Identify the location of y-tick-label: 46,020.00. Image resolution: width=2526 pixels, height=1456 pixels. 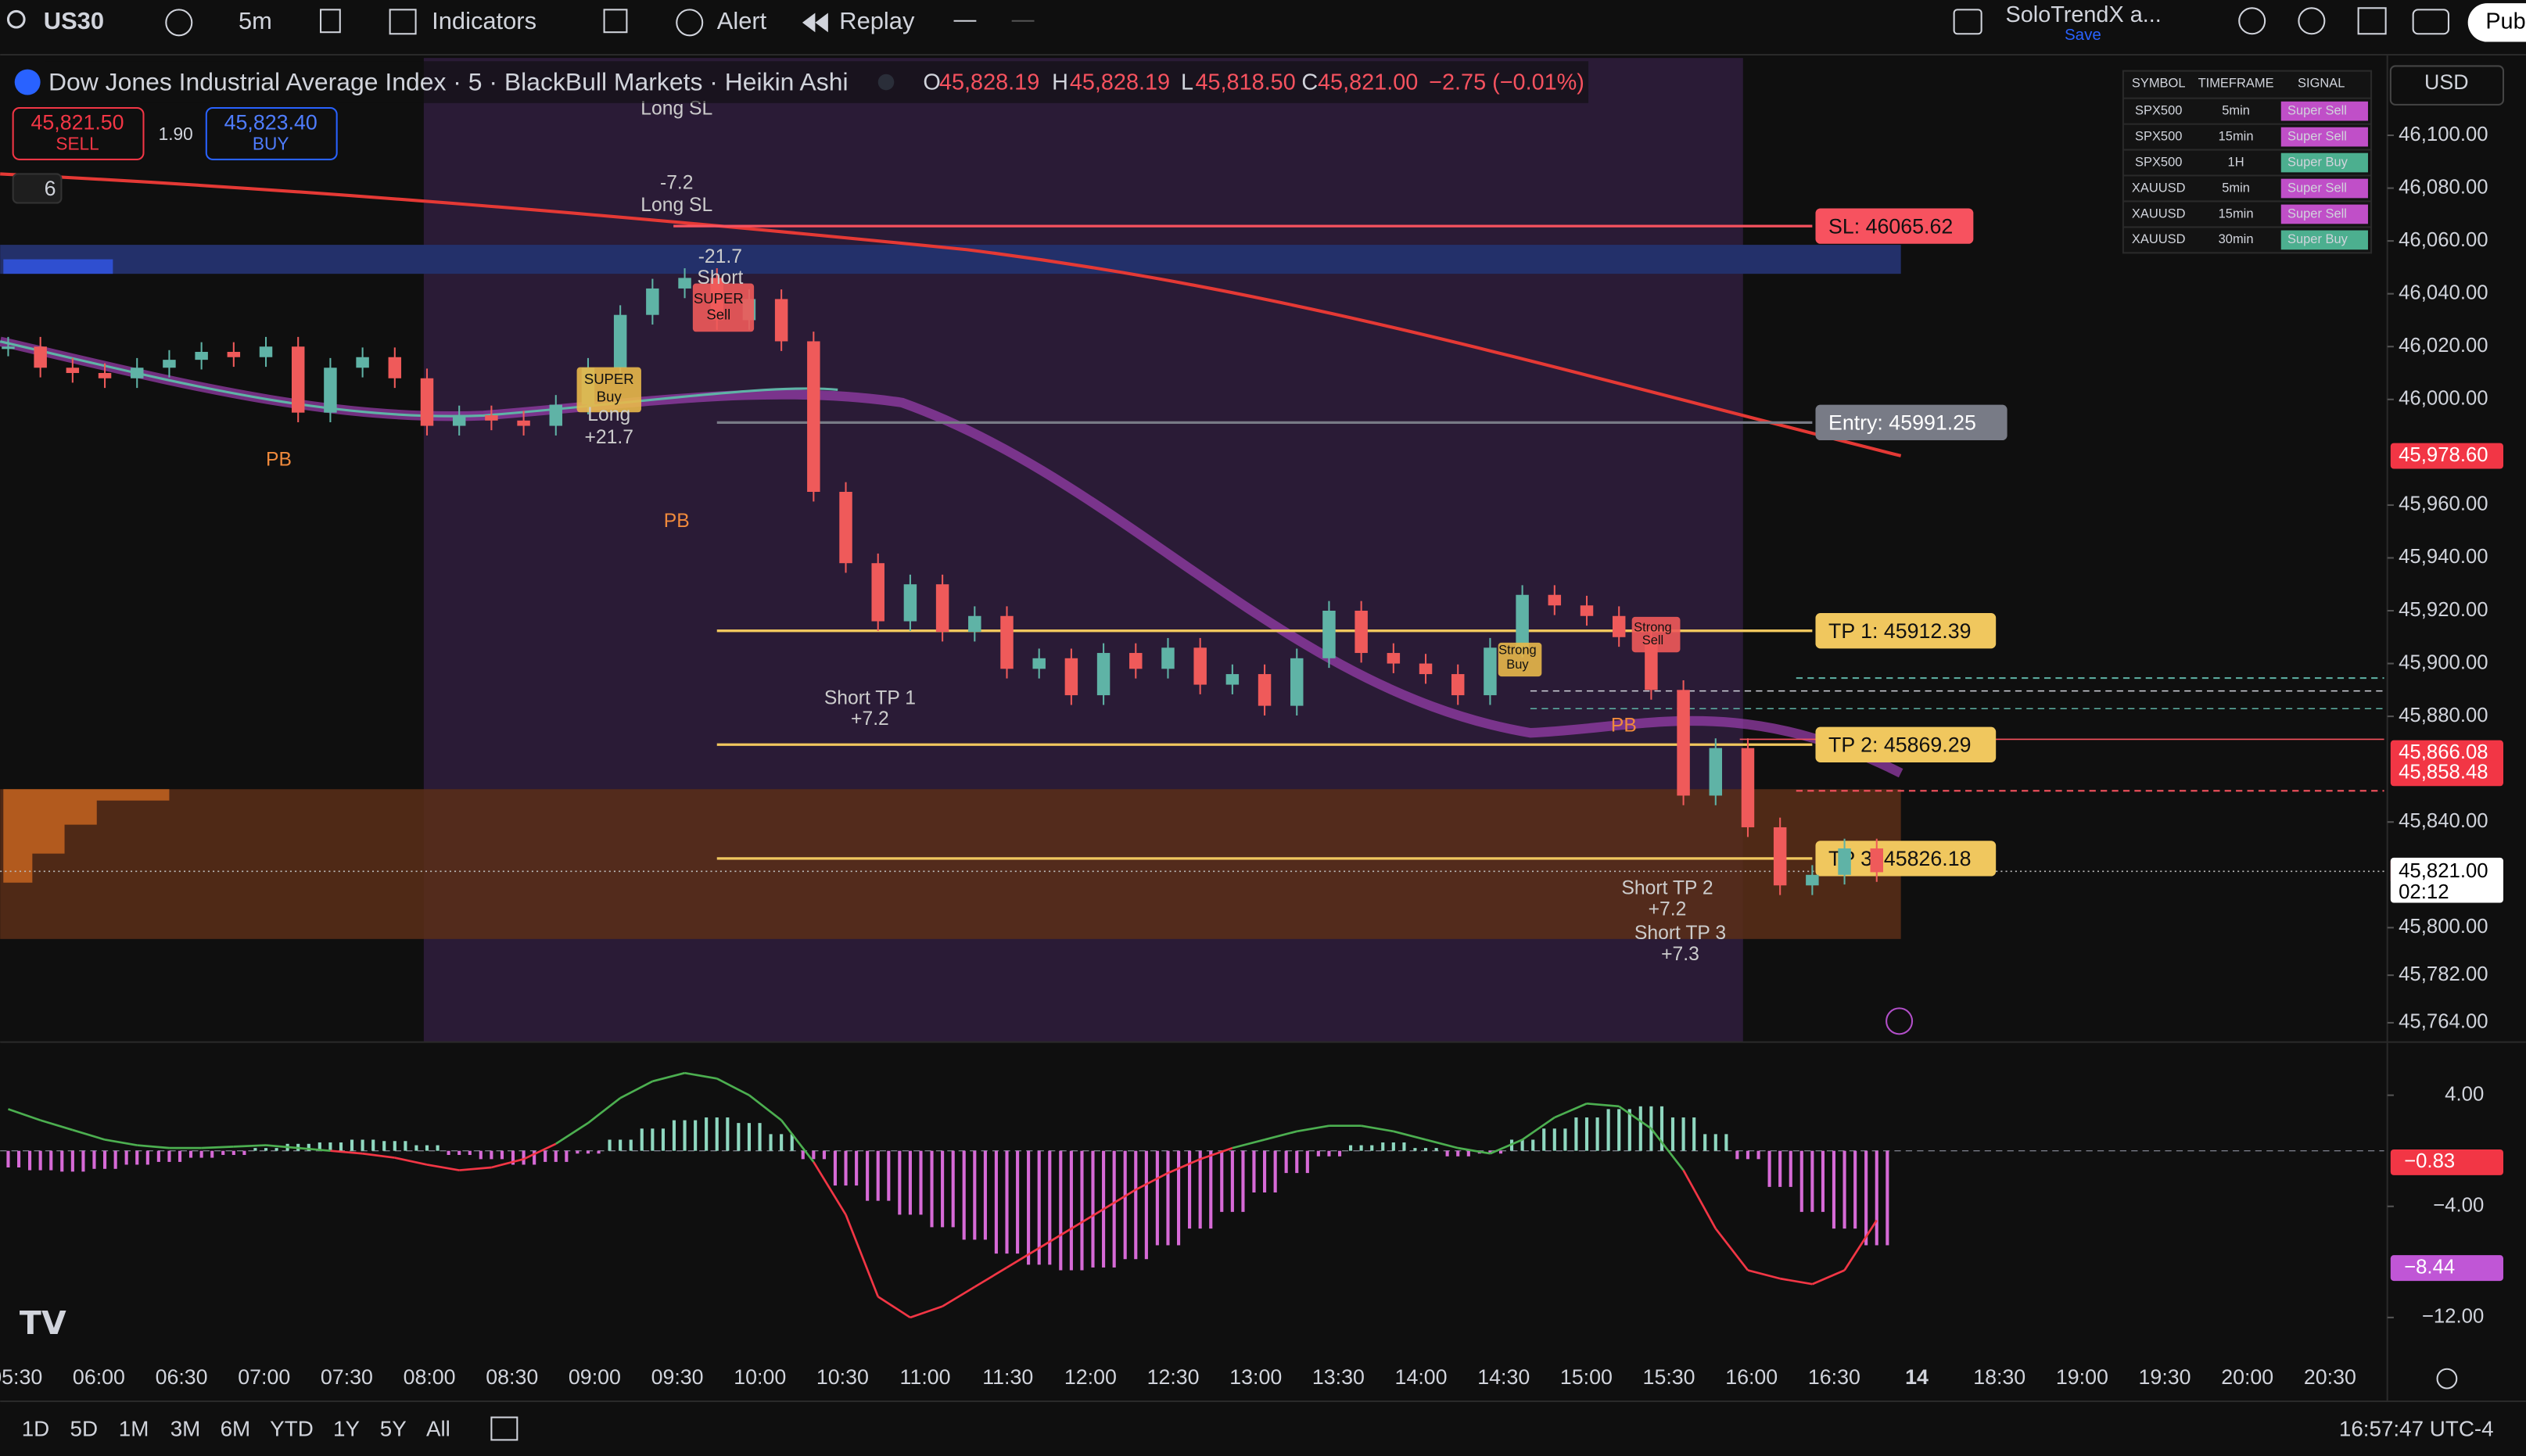
(2443, 346).